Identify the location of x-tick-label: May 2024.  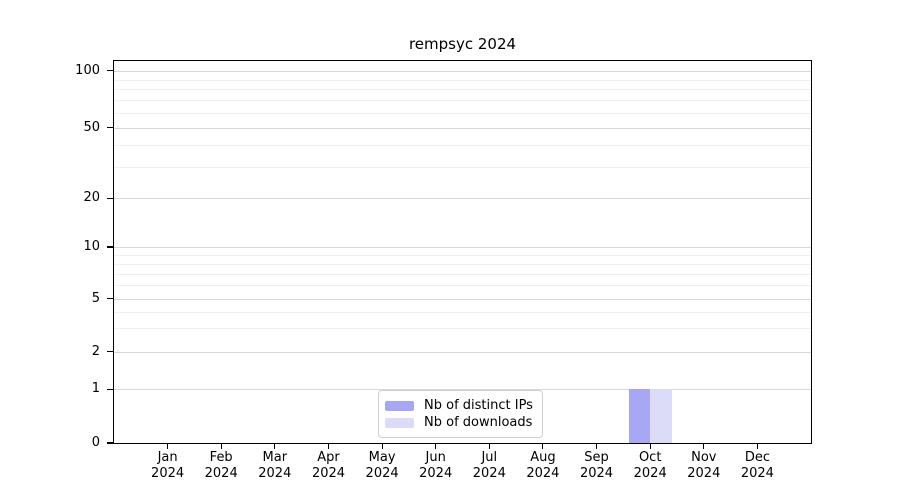
(382, 465).